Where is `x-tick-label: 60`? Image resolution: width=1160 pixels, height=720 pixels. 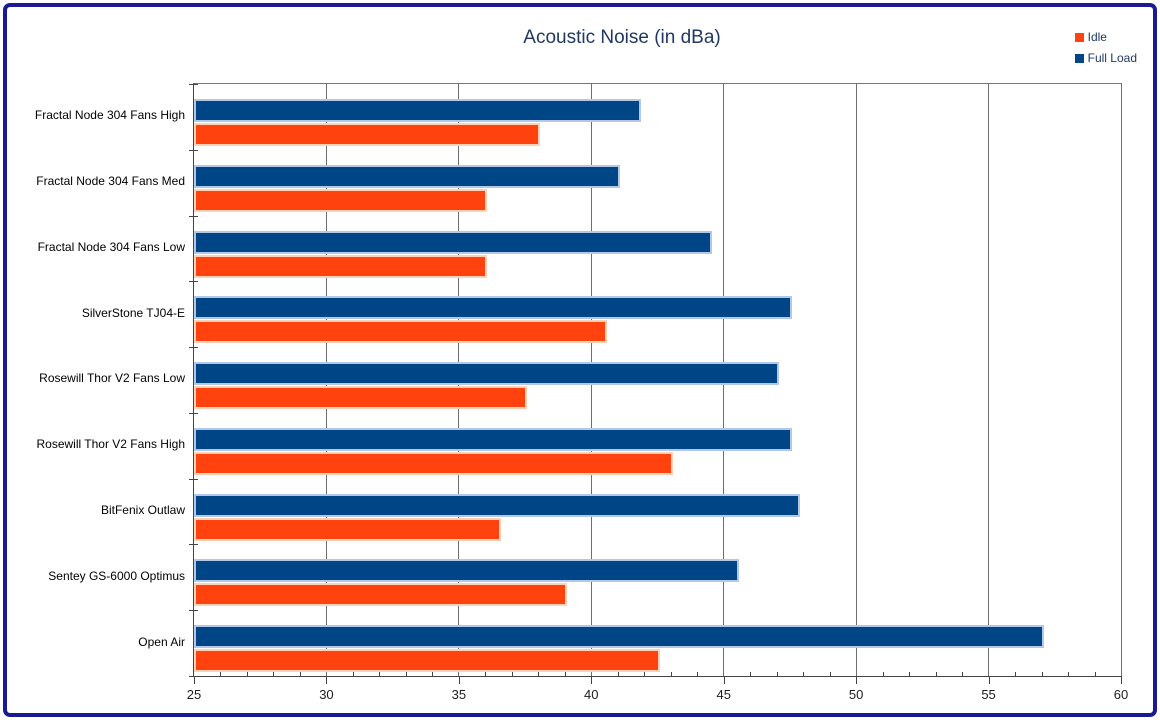 x-tick-label: 60 is located at coordinates (1121, 694).